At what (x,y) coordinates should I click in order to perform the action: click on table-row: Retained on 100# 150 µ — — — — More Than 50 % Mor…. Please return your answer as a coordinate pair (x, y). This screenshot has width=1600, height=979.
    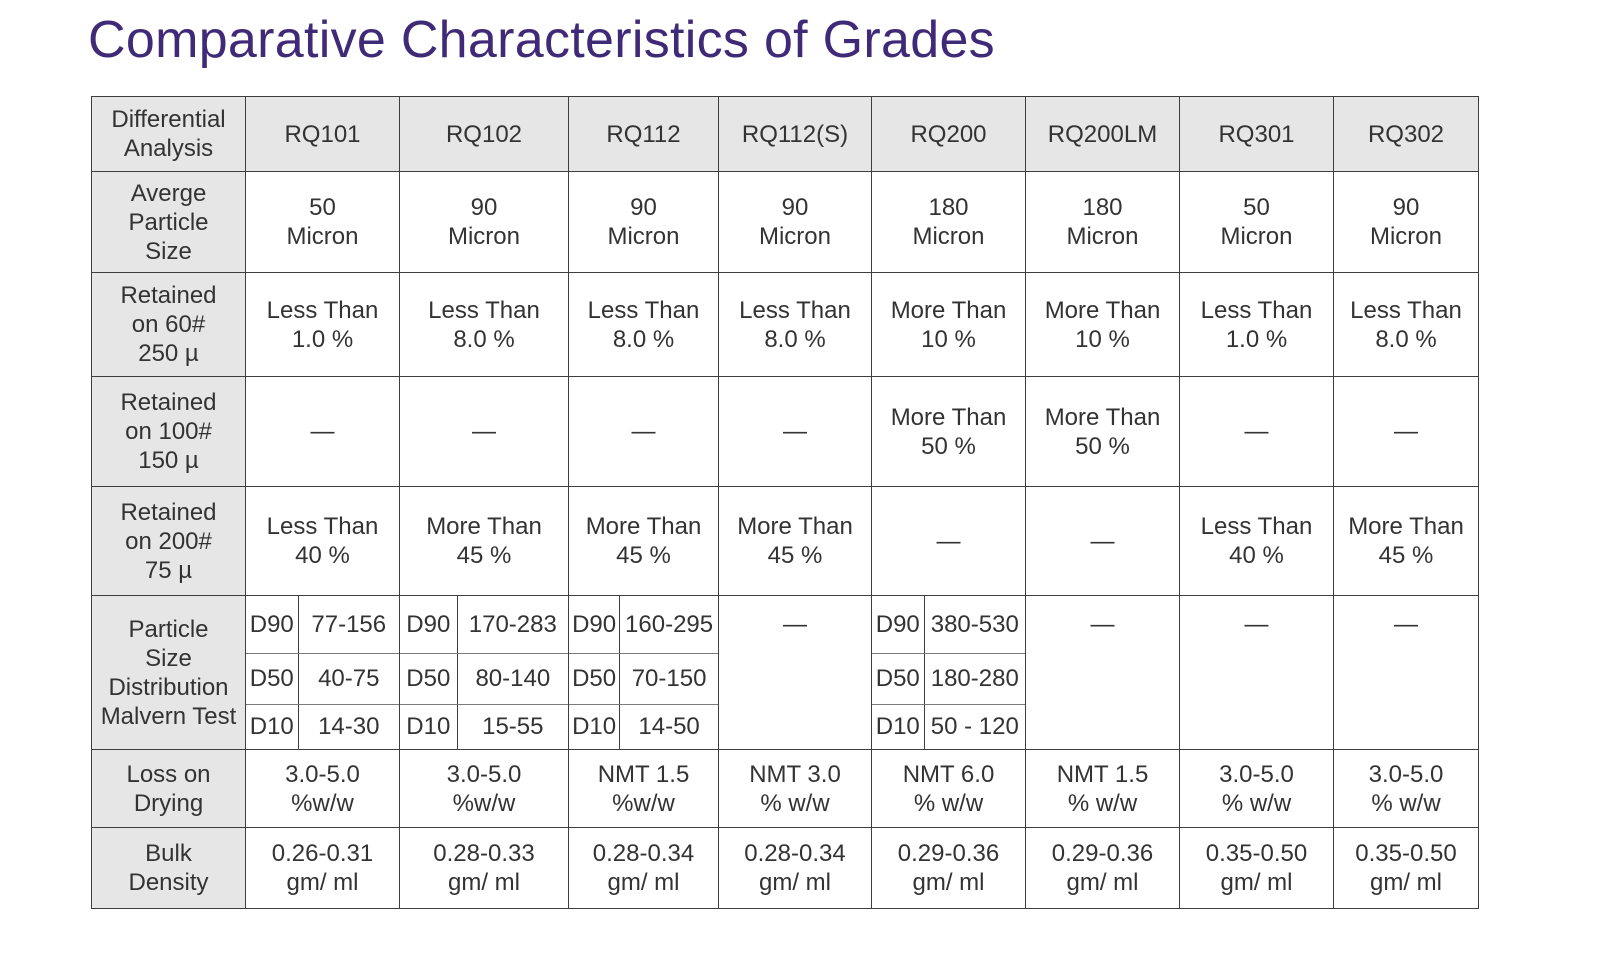
    Looking at the image, I should click on (785, 431).